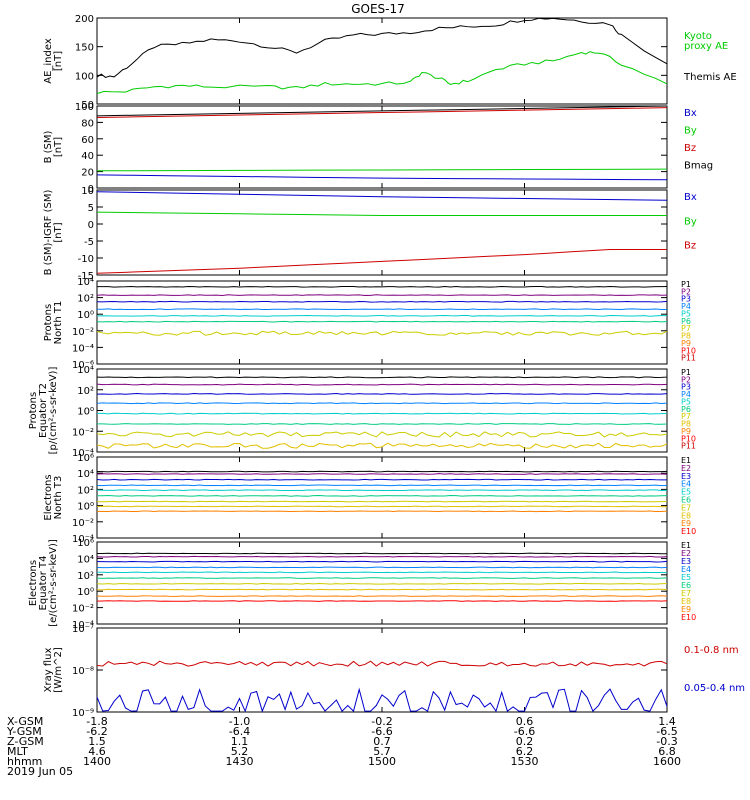 Image resolution: width=750 pixels, height=800 pixels. What do you see at coordinates (86, 276) in the screenshot?
I see `y-tick-label: -15` at bounding box center [86, 276].